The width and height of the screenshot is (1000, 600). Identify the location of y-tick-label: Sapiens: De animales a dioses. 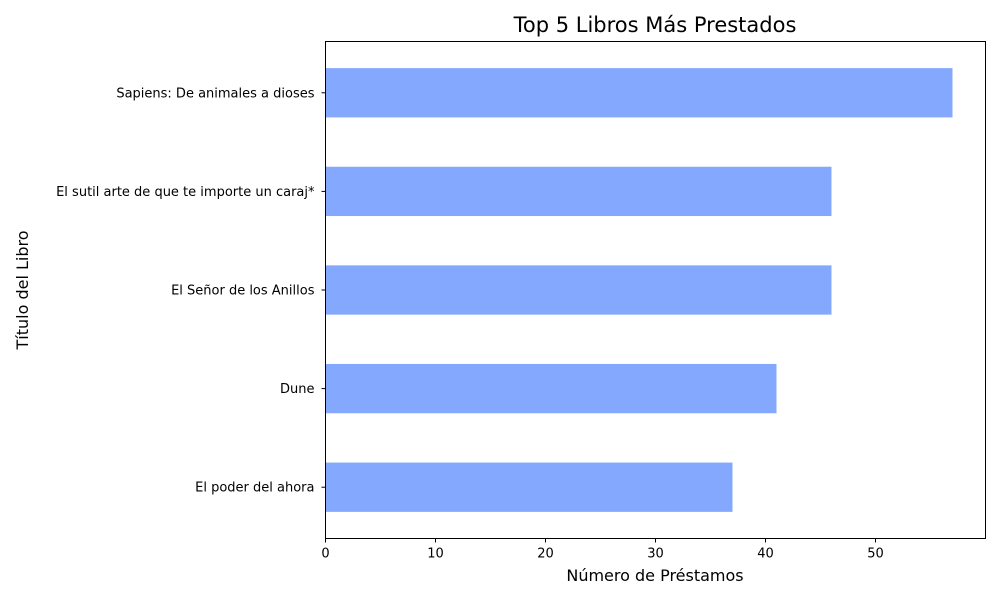
(215, 93).